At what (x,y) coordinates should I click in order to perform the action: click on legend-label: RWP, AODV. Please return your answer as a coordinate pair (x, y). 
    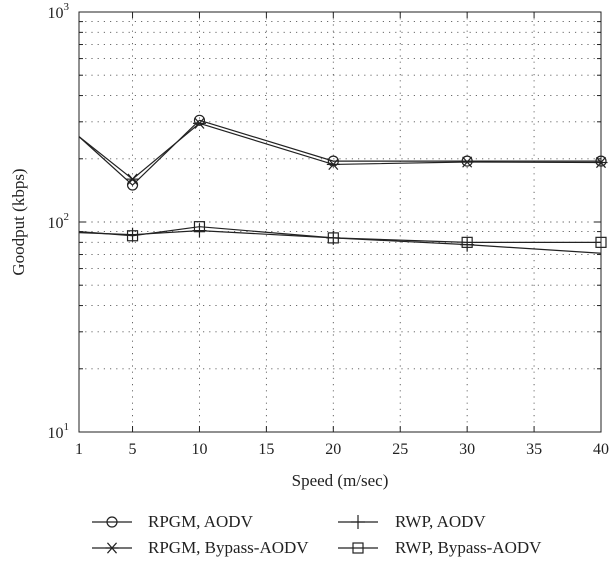
    Looking at the image, I should click on (440, 521).